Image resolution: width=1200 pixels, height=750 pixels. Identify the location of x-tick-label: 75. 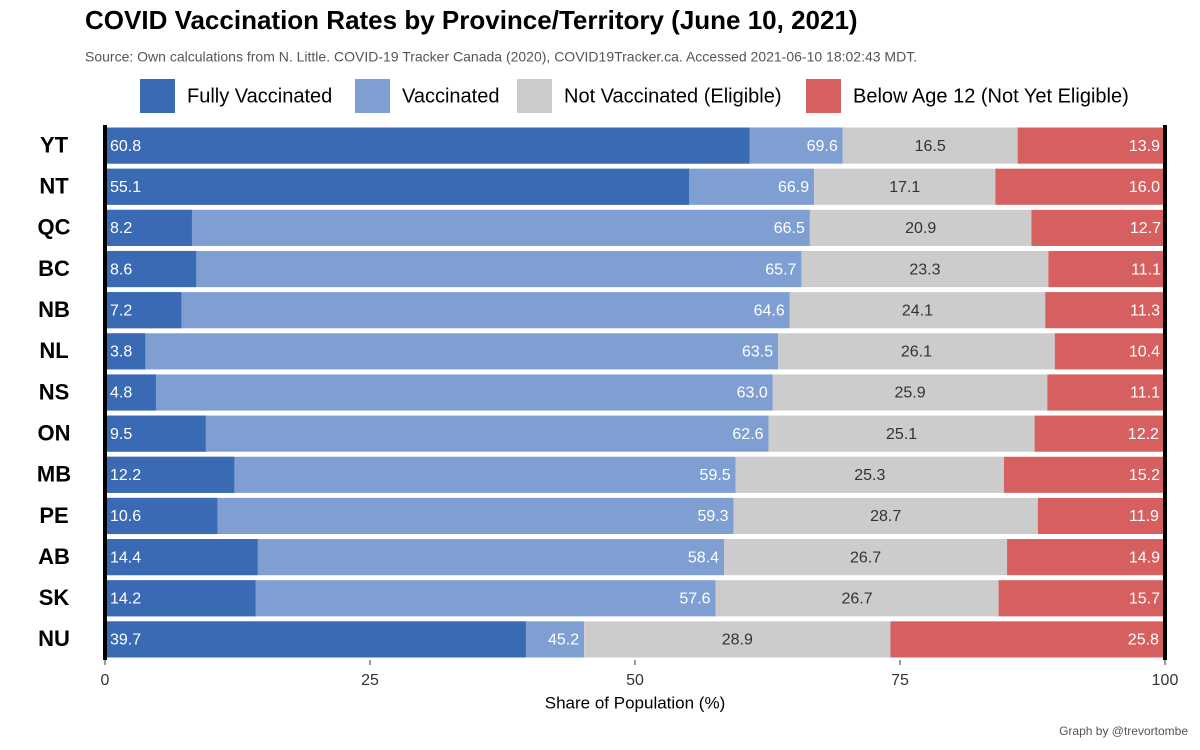
(900, 680).